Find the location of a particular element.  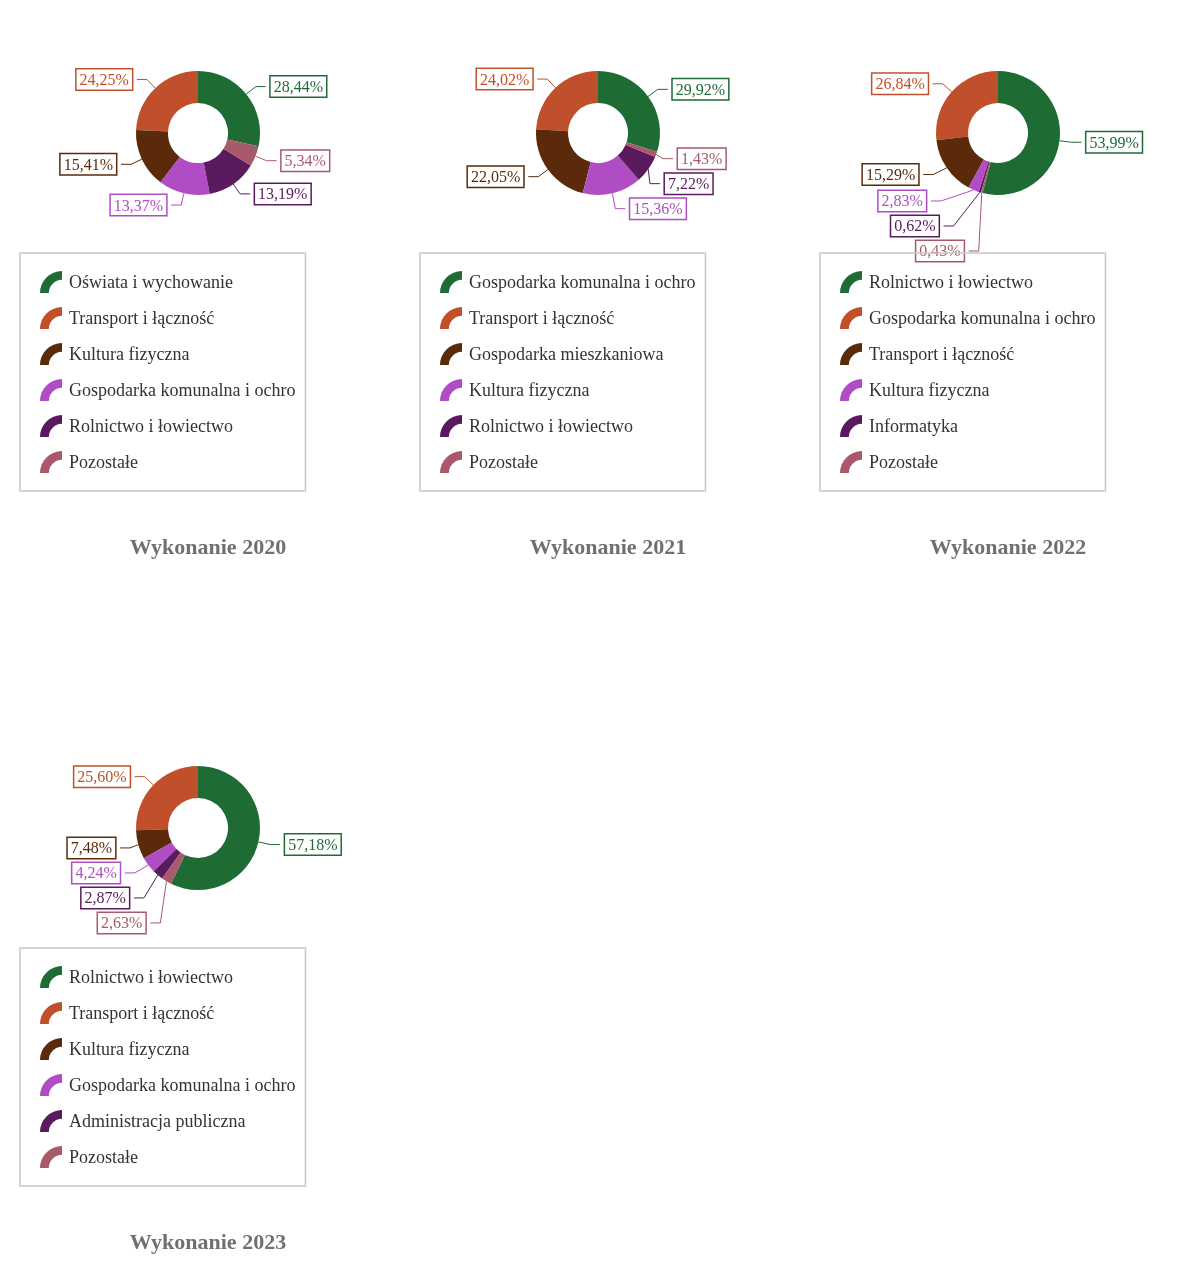

data-label: 53,99% is located at coordinates (1114, 142).